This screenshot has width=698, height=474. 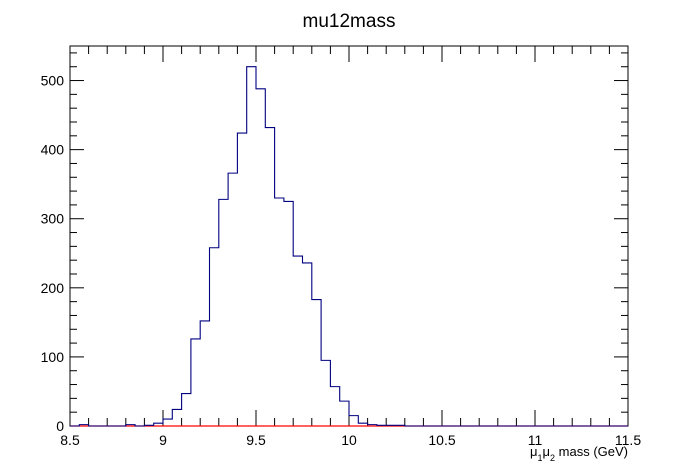 What do you see at coordinates (535, 440) in the screenshot?
I see `x-tick-label: 11` at bounding box center [535, 440].